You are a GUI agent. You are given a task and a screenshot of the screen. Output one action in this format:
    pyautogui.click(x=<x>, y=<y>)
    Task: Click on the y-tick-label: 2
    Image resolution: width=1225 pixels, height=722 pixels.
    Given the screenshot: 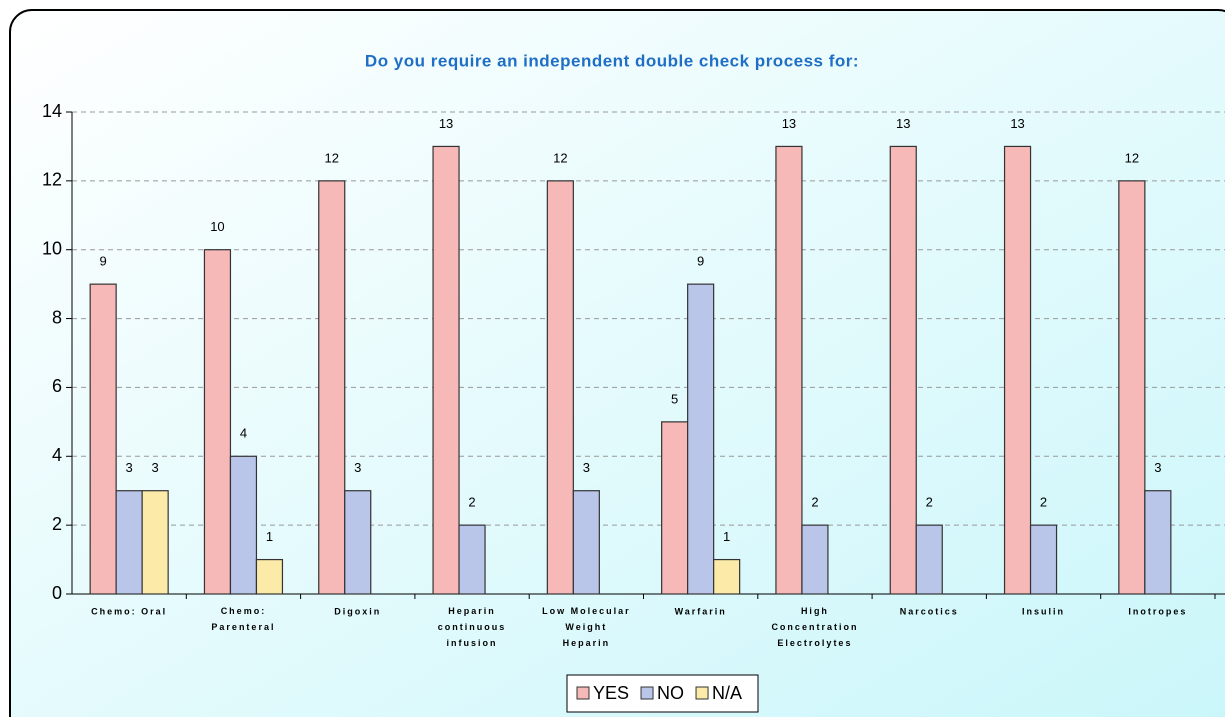 What is the action you would take?
    pyautogui.click(x=57, y=524)
    